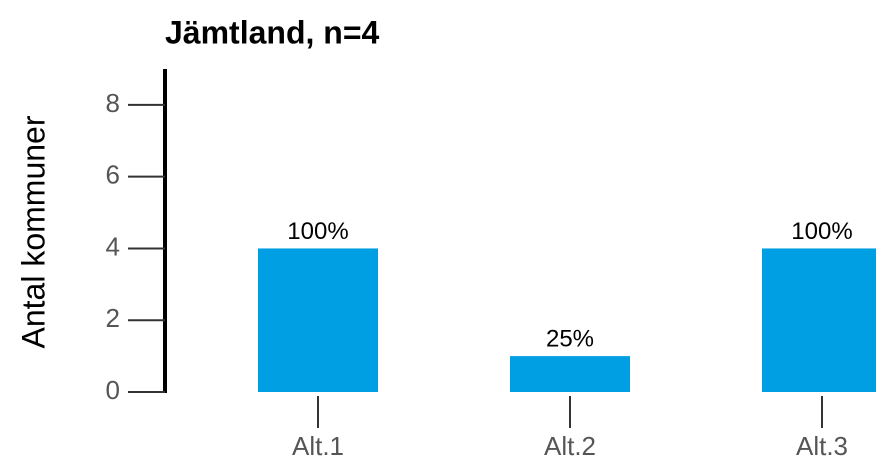 The width and height of the screenshot is (876, 464). What do you see at coordinates (113, 246) in the screenshot?
I see `y-tick-label: 4` at bounding box center [113, 246].